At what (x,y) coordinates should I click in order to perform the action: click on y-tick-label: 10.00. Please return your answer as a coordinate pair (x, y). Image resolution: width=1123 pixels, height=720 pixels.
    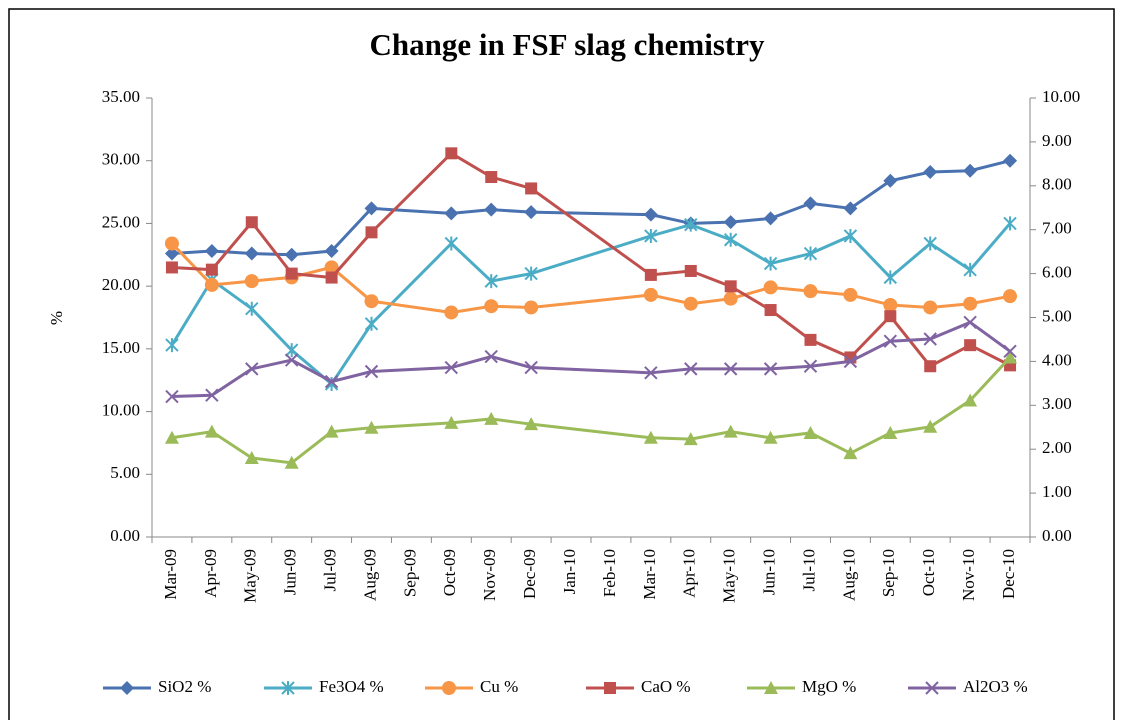
    Looking at the image, I should click on (121, 409).